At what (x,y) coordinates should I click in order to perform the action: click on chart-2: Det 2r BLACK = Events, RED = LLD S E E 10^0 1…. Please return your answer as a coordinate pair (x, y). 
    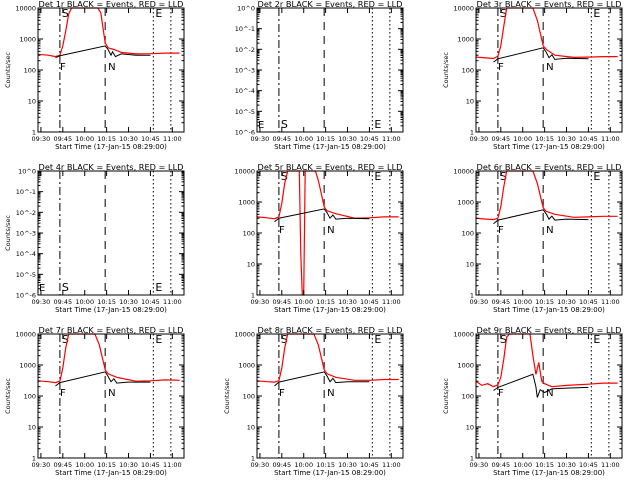
    Looking at the image, I should click on (319, 75).